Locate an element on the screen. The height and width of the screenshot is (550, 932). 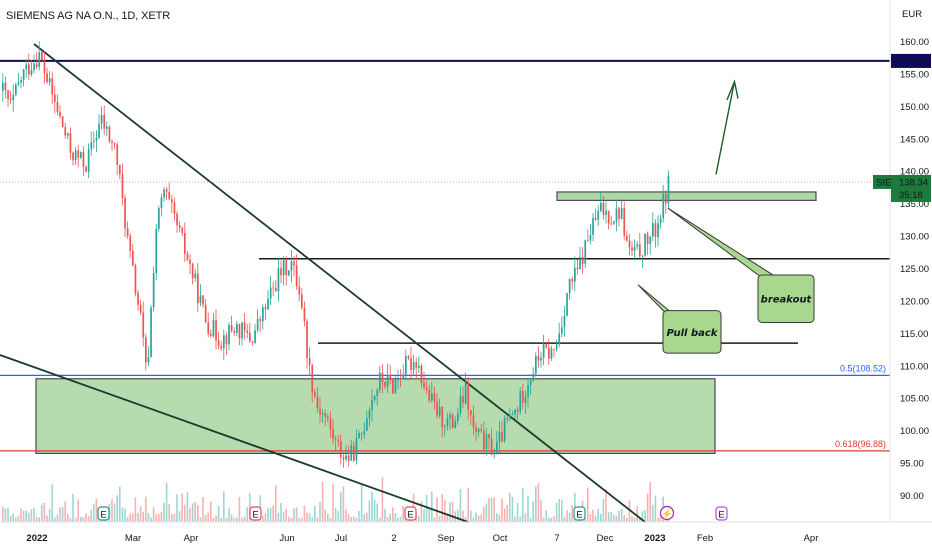
time-axis: 2022 Mar Apr Jun Jul 2 Sep Oct 7 Dec 2023 Feb Apr is located at coordinates (422, 538).